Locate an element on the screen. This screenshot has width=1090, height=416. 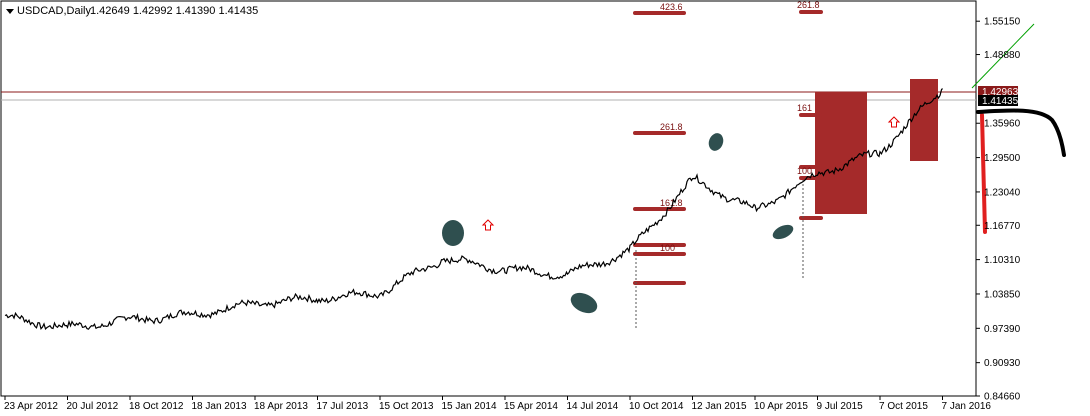
x-tick-label: 7 Jan 2016 is located at coordinates (967, 406).